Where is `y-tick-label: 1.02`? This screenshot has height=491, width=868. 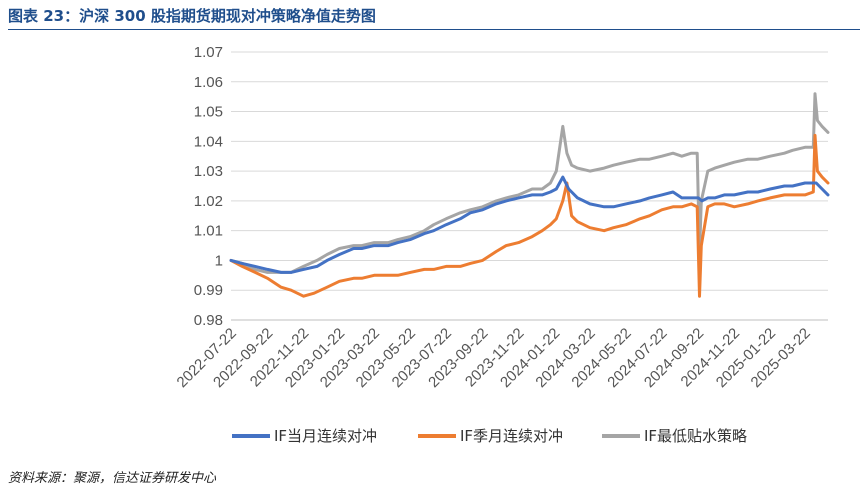
y-tick-label: 1.02 is located at coordinates (208, 201).